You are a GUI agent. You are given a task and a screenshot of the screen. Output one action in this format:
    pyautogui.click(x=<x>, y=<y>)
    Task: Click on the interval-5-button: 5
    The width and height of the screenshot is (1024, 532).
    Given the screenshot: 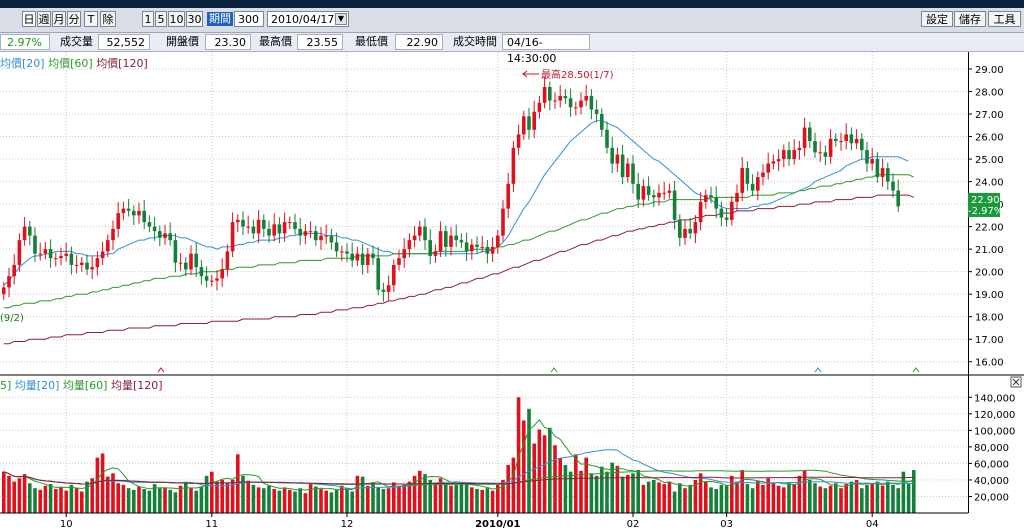 What is the action you would take?
    pyautogui.click(x=161, y=19)
    